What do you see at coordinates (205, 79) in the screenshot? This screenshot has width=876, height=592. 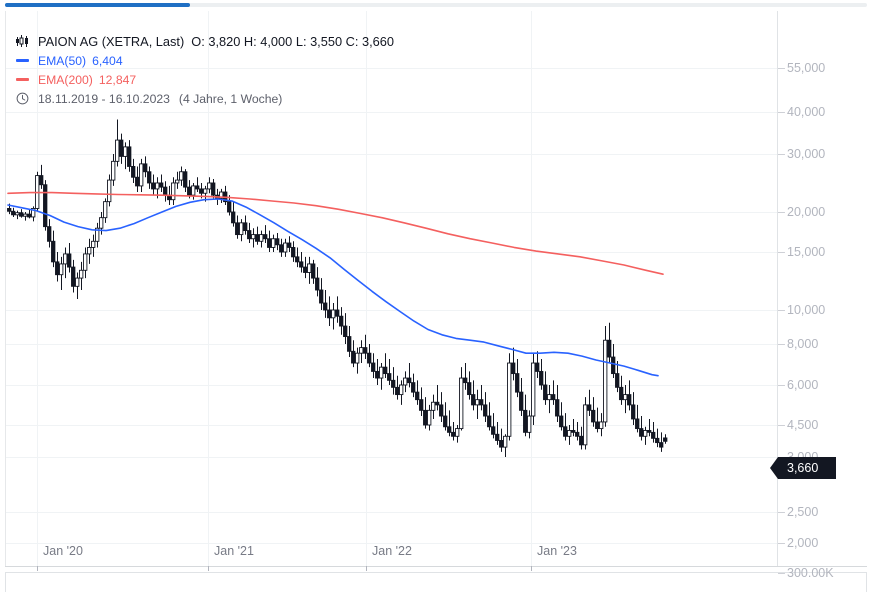 I see `legend-ema200-row: EMA(200) 12,847` at bounding box center [205, 79].